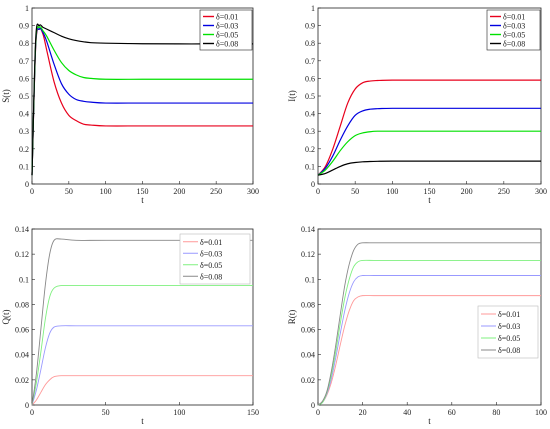 This screenshot has height=429, width=550. I want to click on y-axis-label: R(t), so click(292, 317).